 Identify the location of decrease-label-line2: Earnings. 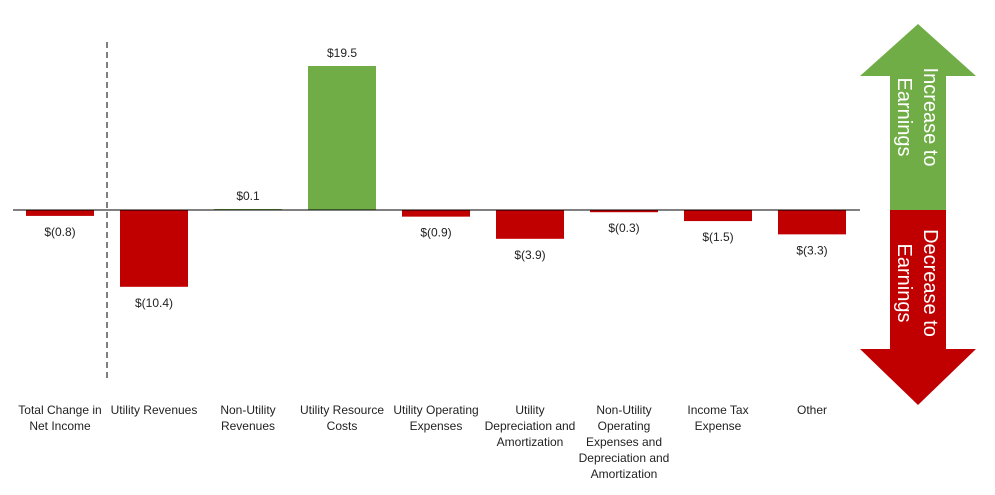
(904, 283).